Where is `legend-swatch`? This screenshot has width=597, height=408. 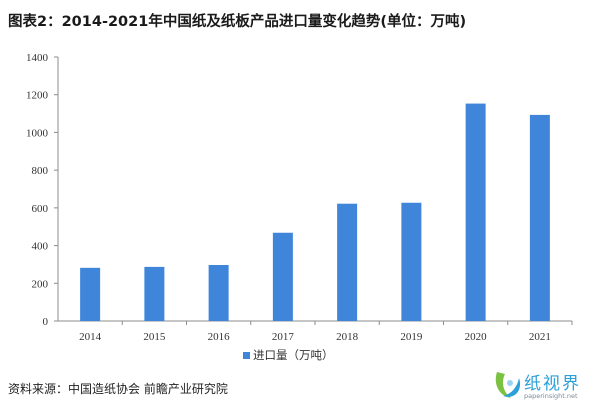 legend-swatch is located at coordinates (246, 355).